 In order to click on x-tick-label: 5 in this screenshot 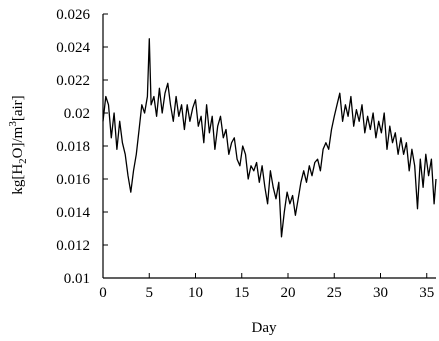, I will do `click(150, 293)`.